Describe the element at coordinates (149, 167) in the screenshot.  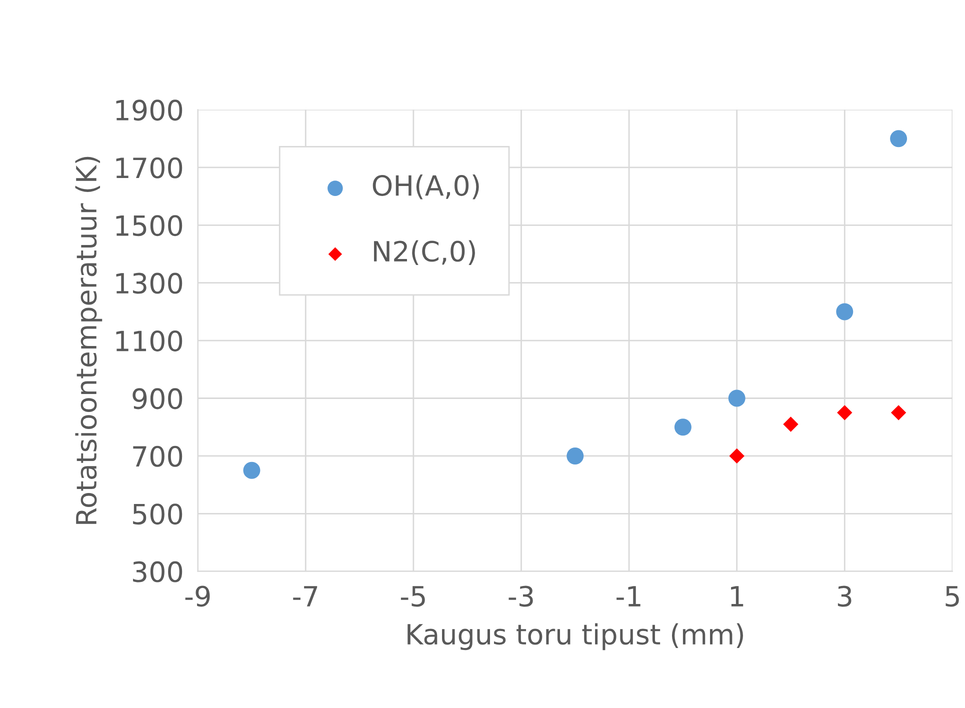
I see `y-tick-label: 1700` at that location.